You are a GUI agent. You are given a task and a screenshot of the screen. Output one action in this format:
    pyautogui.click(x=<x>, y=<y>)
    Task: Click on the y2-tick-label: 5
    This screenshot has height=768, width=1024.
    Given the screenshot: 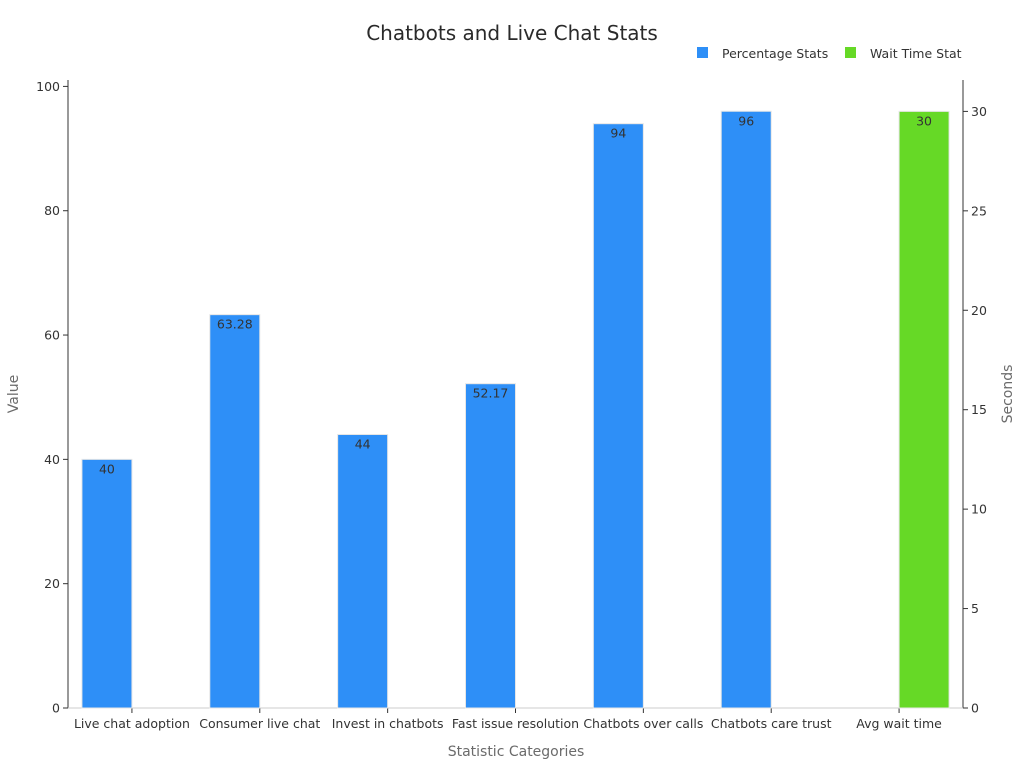 What is the action you would take?
    pyautogui.click(x=975, y=608)
    